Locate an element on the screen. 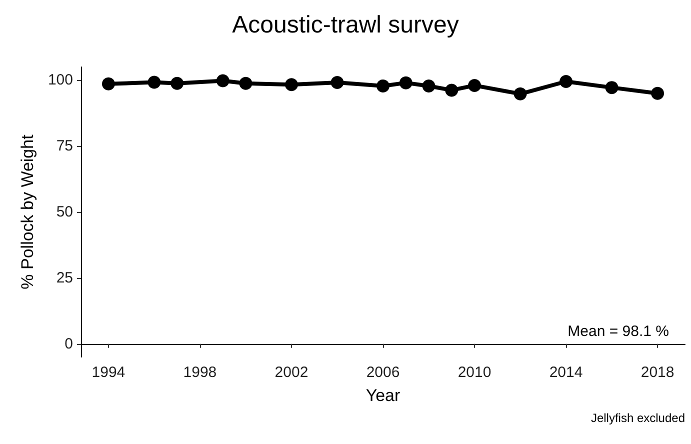 The image size is (691, 444). chart-title: Acoustic-trawl survey is located at coordinates (345, 25).